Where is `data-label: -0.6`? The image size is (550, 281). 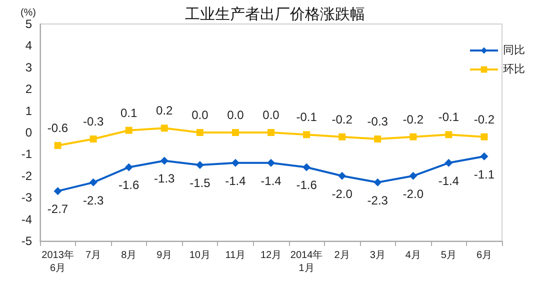 data-label: -0.6 is located at coordinates (57, 128).